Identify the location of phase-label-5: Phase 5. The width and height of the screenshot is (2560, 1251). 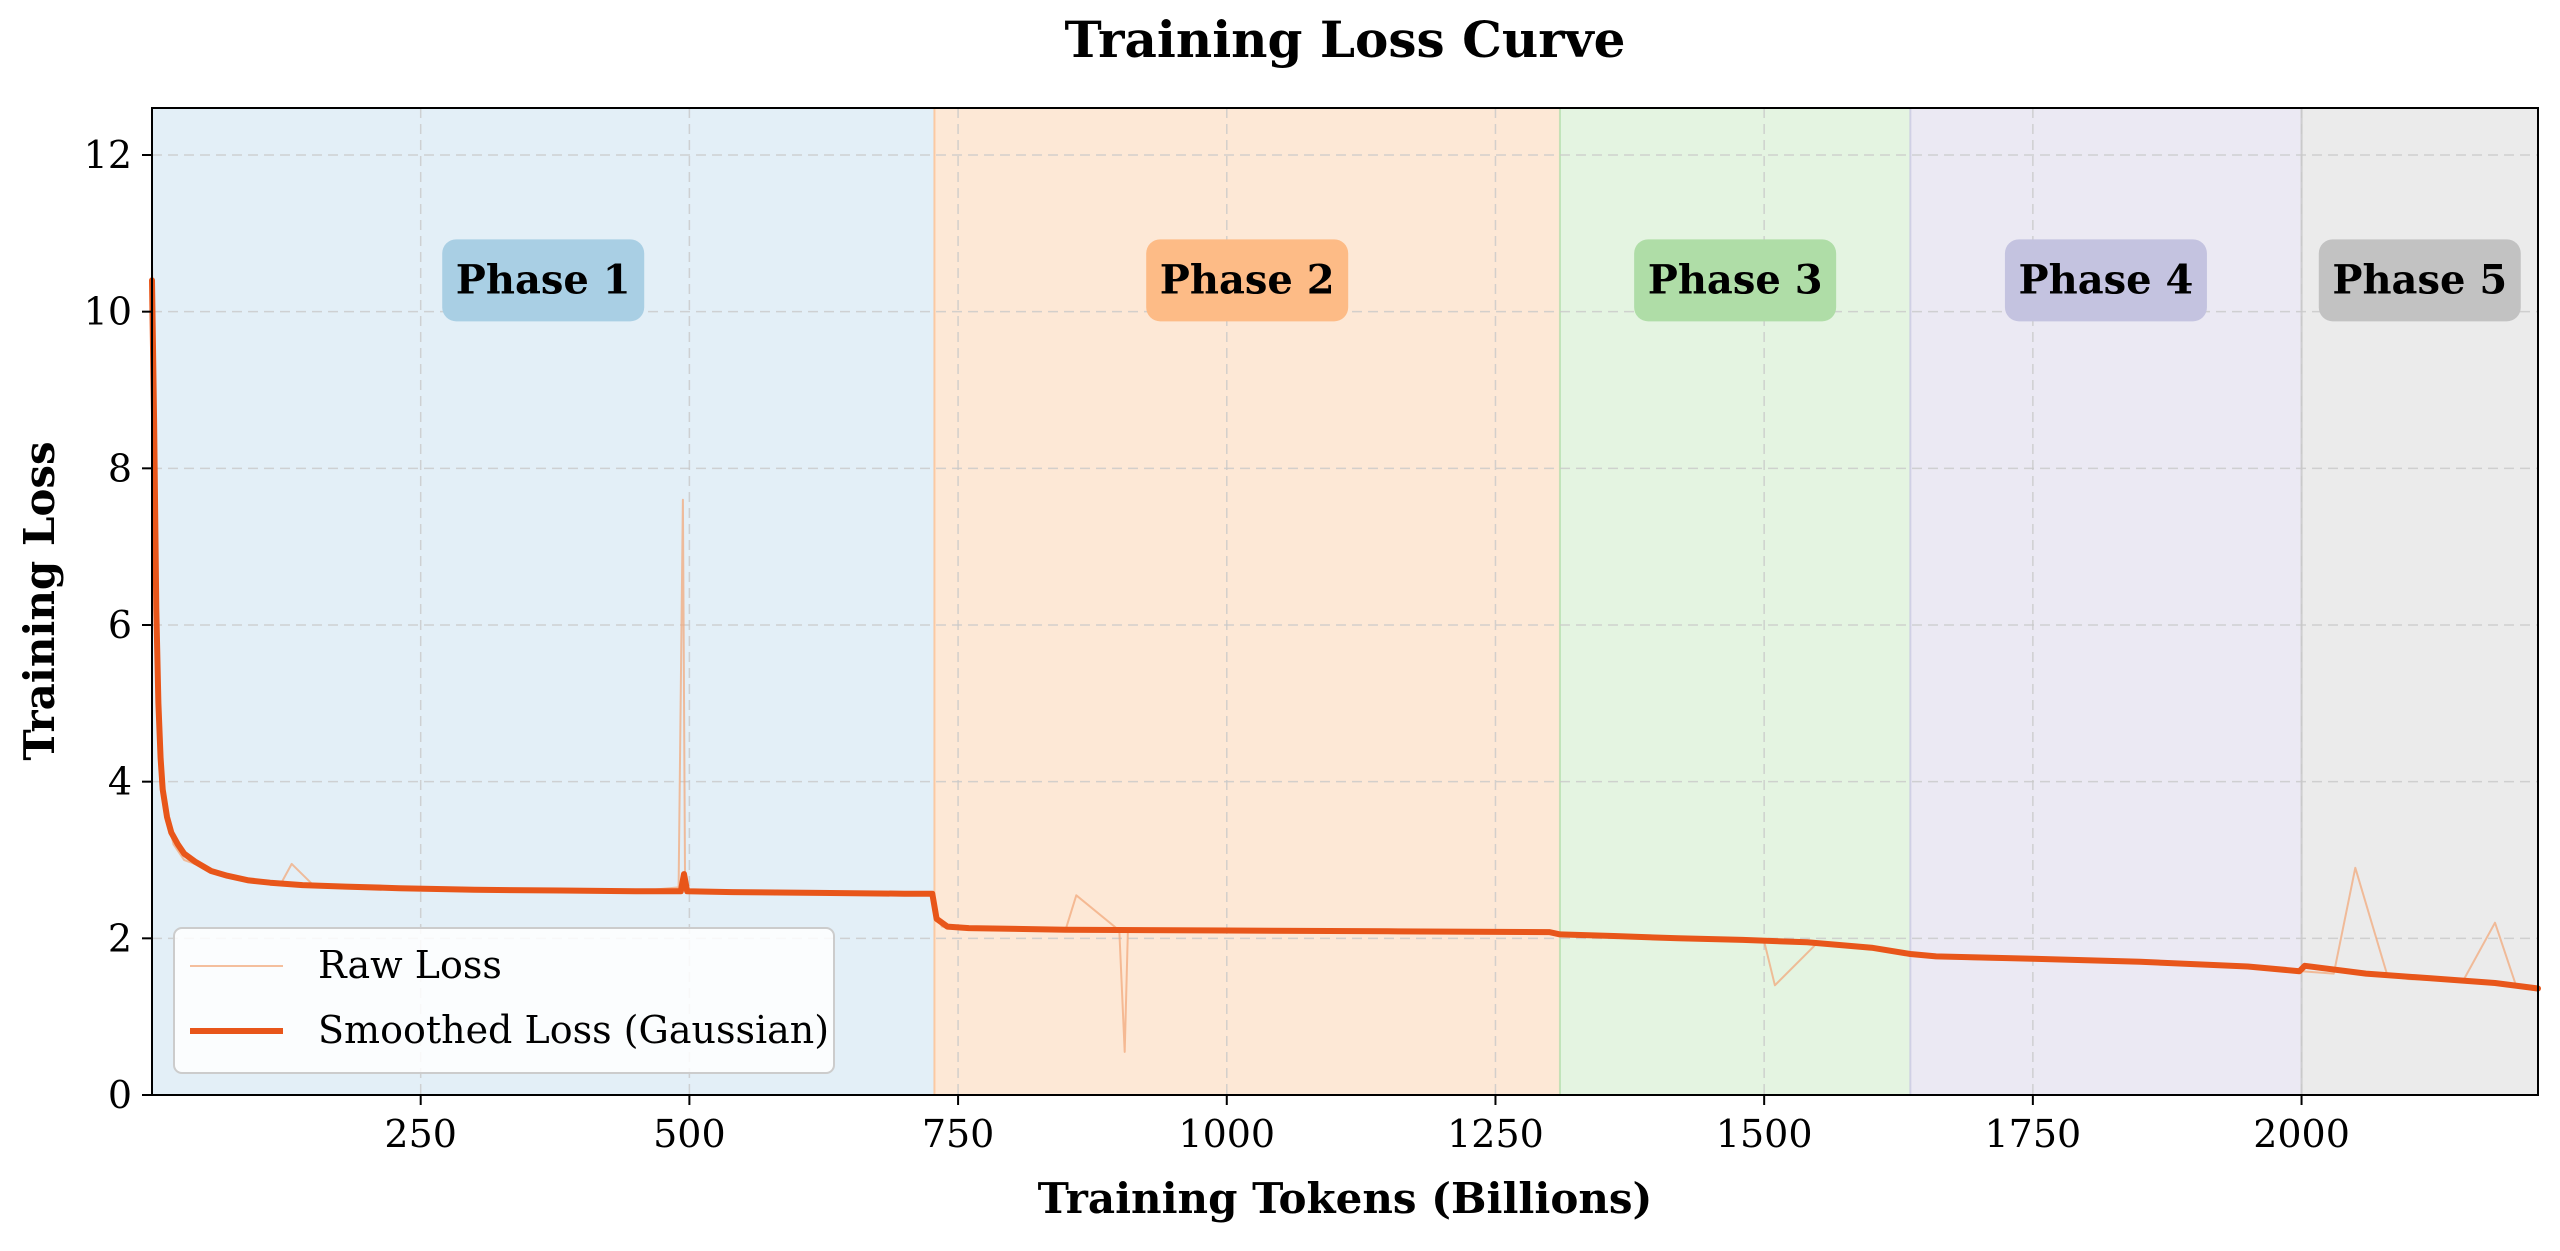
(2419, 279).